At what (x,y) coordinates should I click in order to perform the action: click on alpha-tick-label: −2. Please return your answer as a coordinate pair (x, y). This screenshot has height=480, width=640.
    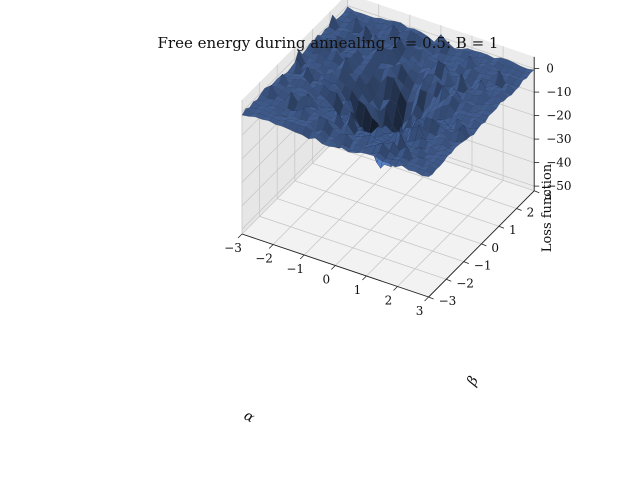
    Looking at the image, I should click on (264, 259).